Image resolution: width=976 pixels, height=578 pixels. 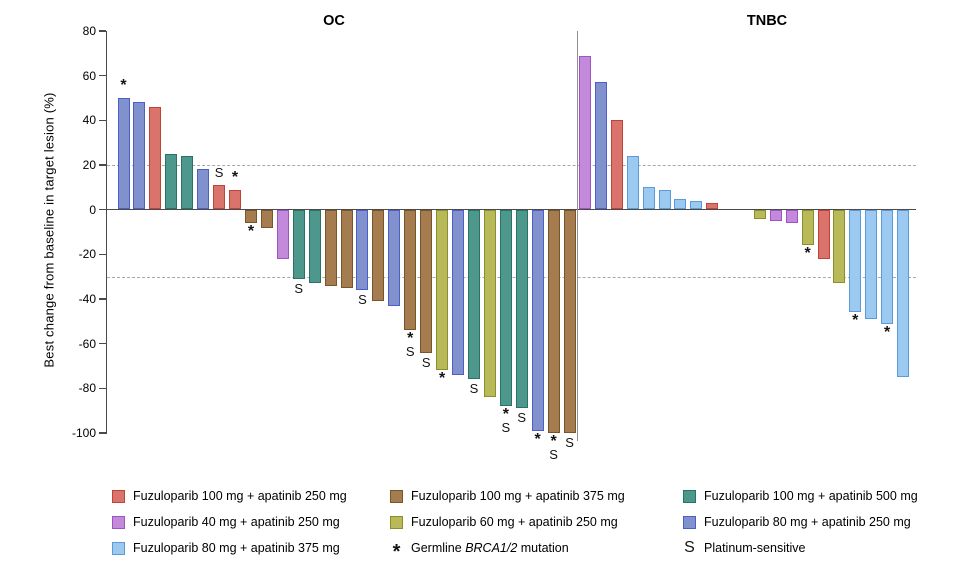 What do you see at coordinates (118, 496) in the screenshot?
I see `legend-swatch-f100a250` at bounding box center [118, 496].